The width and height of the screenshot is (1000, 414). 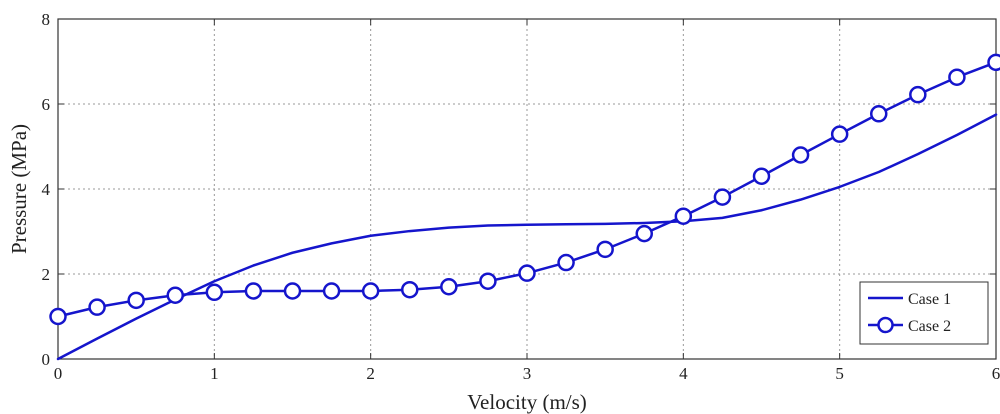 I want to click on legend-label-case-1: Case 1, so click(x=929, y=299).